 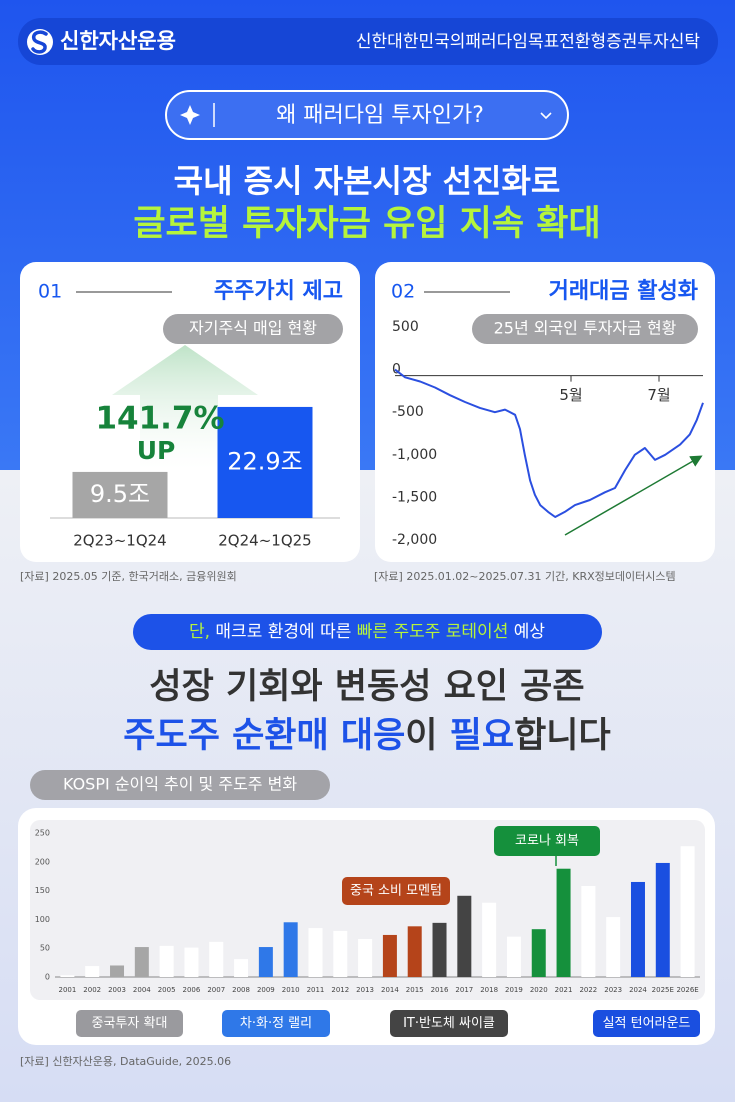 I want to click on notice-prefix: 단,, so click(x=199, y=632).